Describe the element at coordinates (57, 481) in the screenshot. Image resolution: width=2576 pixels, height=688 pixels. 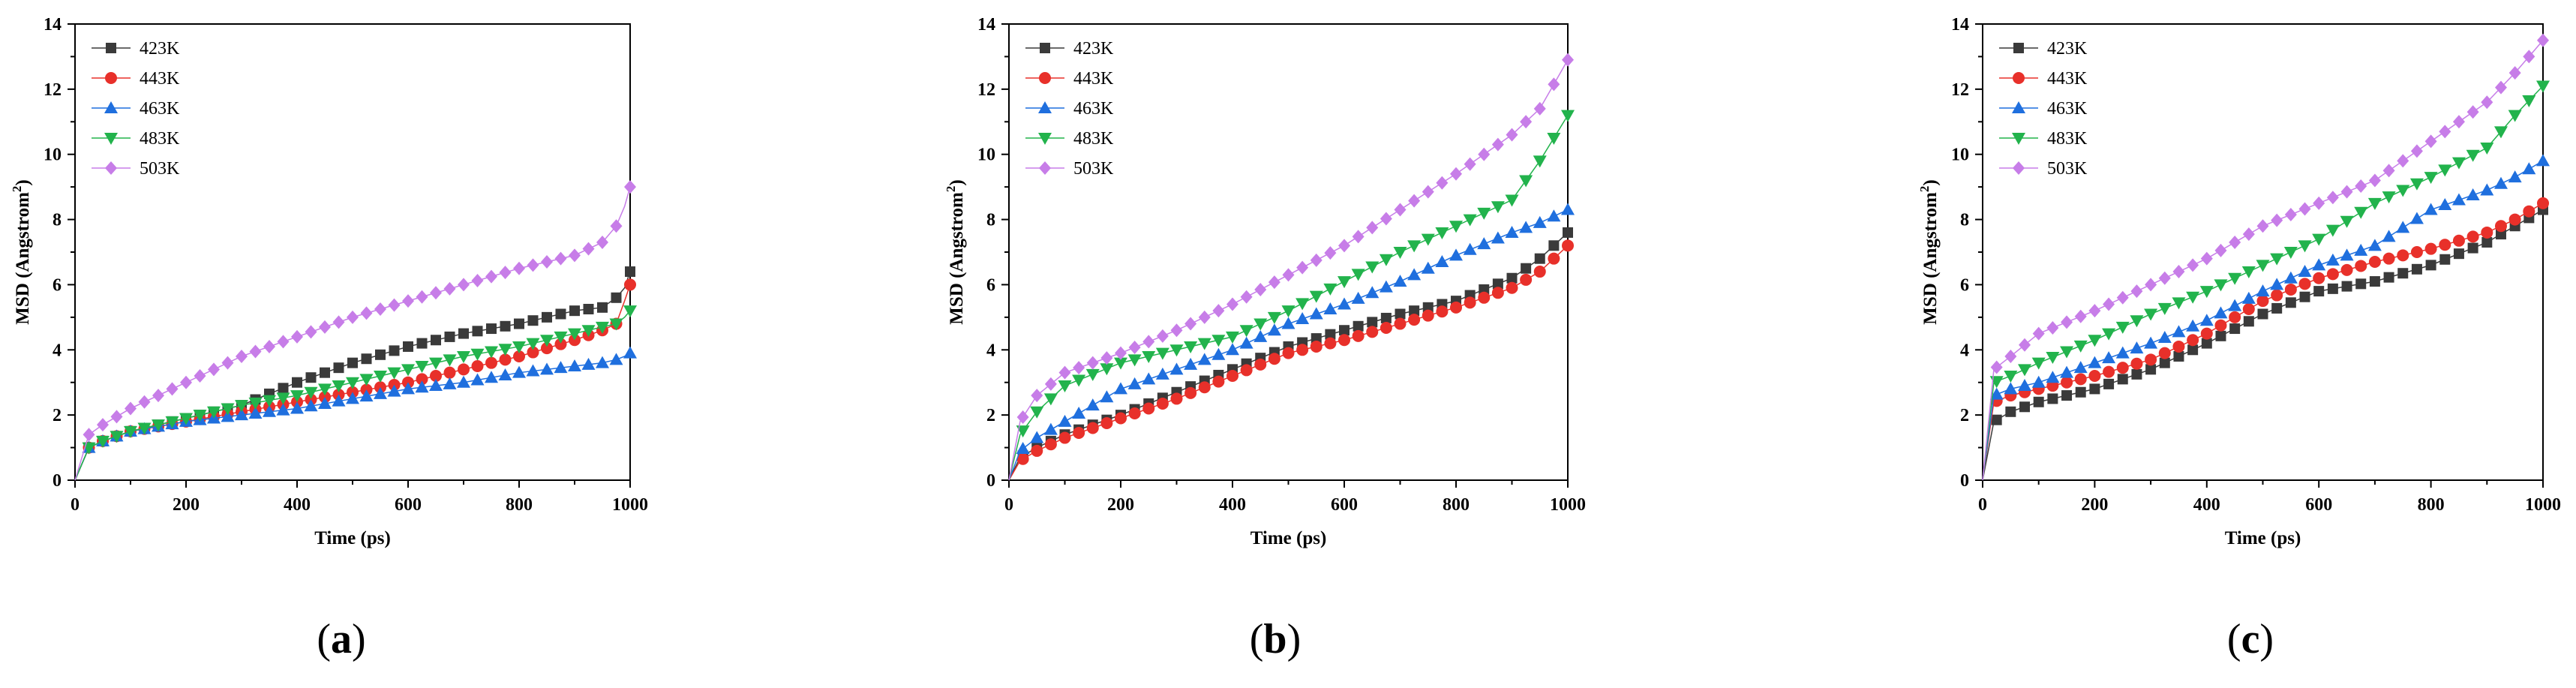
I see `y-tick-label: 0` at that location.